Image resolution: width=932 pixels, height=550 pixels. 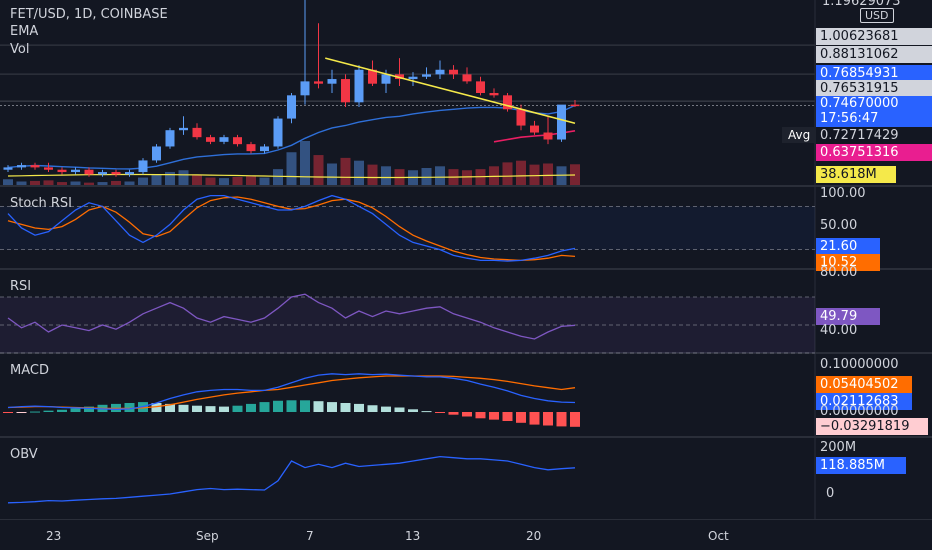 I want to click on stoch-label: Stoch RSI, so click(x=41, y=203).